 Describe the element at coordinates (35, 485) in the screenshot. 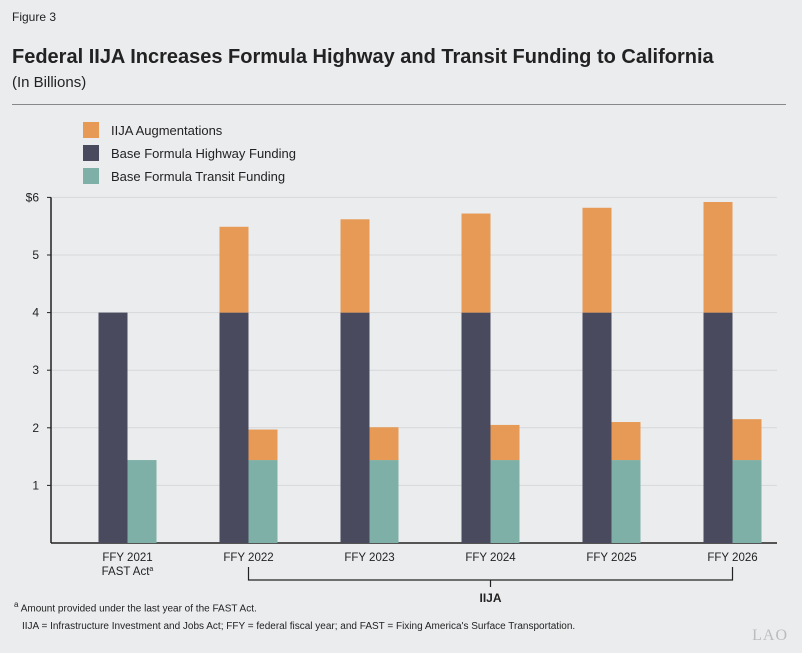

I see `y-tick-label: 1` at that location.